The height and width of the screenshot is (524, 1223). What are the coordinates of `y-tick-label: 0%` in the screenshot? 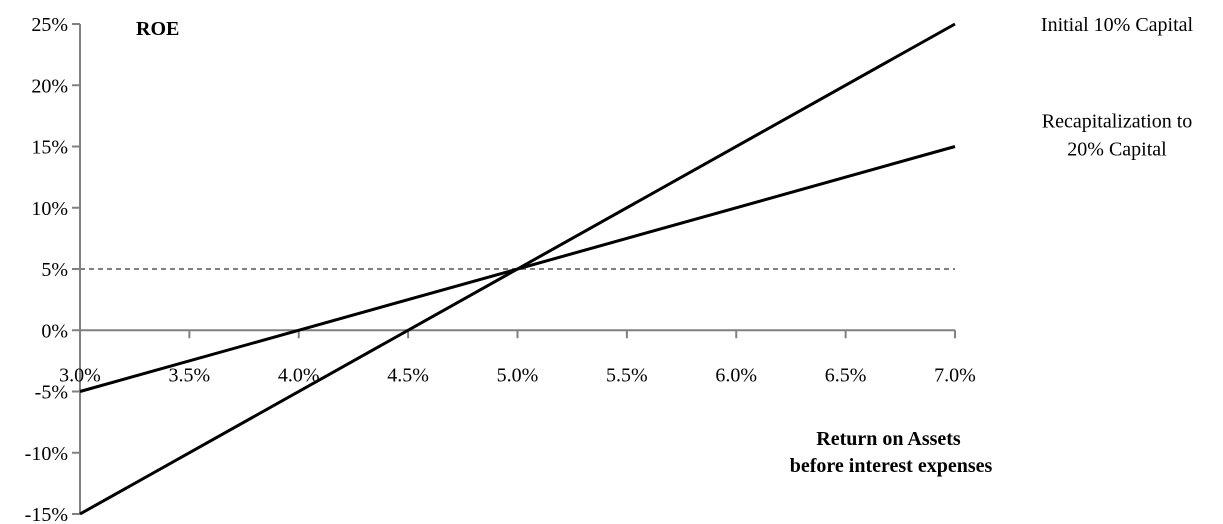 It's located at (54, 331).